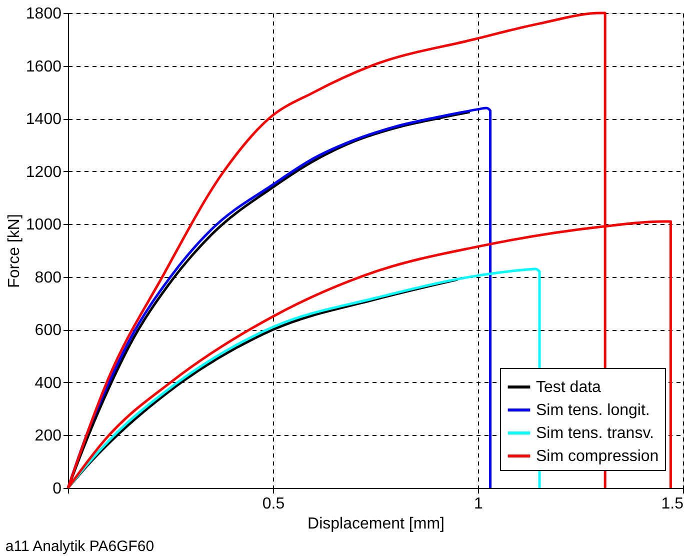 This screenshot has height=559, width=689. What do you see at coordinates (48, 331) in the screenshot?
I see `y-tick-label: 600` at bounding box center [48, 331].